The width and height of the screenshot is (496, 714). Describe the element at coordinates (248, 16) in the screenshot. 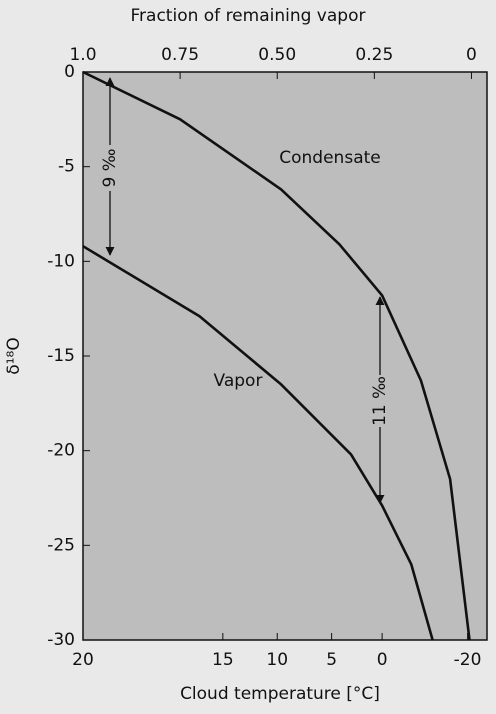

I see `top-axis-title: Fraction of remaining vapor` at that location.